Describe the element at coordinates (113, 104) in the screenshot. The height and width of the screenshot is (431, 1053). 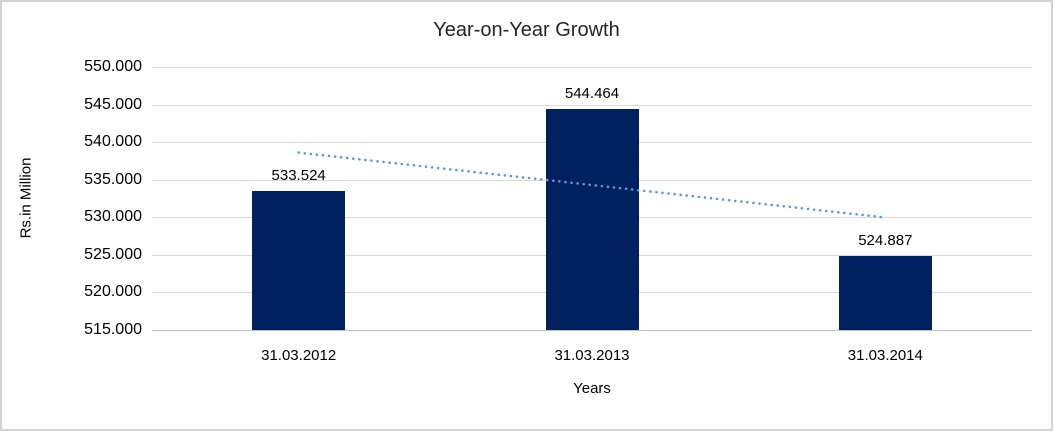
I see `y-tick-label: 545.000` at that location.